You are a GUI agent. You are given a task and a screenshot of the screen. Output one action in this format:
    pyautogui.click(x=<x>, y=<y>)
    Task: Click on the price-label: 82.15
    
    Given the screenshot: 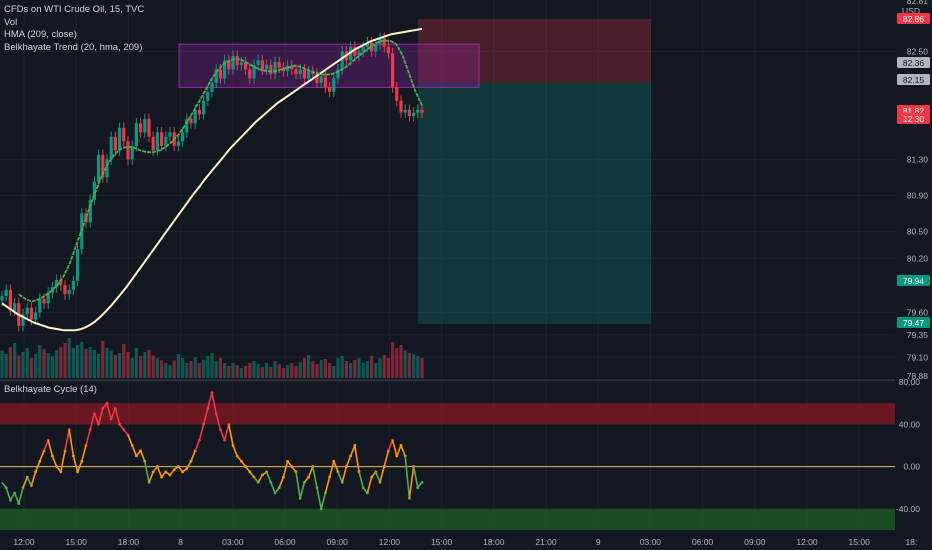 What is the action you would take?
    pyautogui.click(x=914, y=80)
    